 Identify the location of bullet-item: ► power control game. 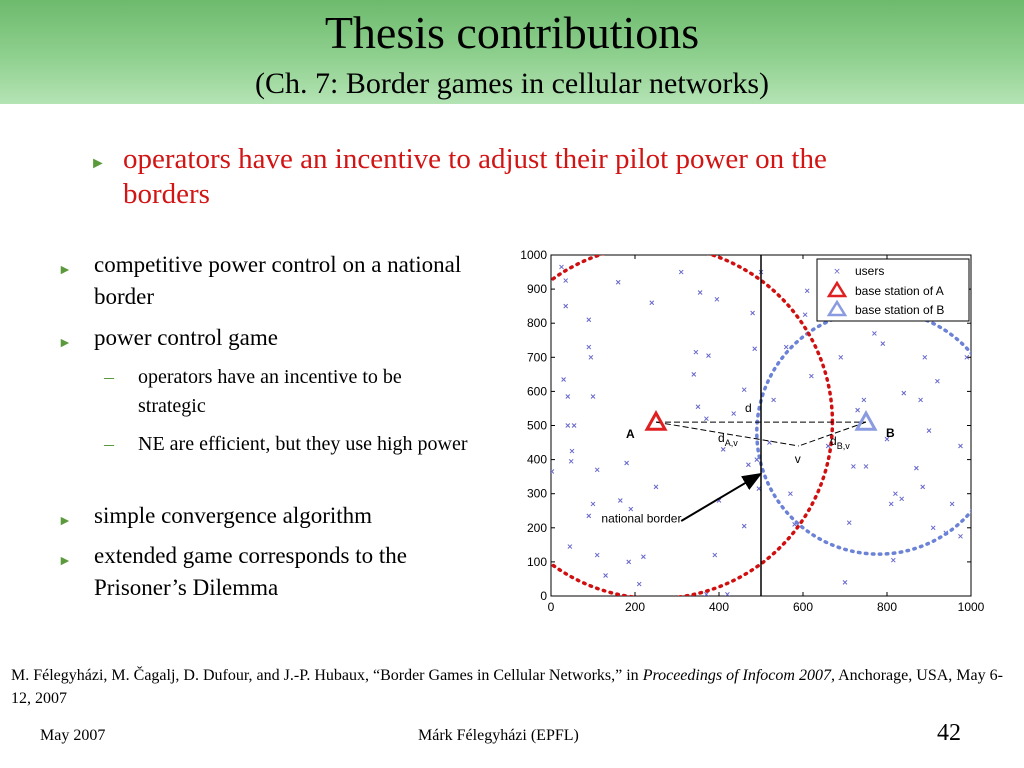
(270, 339).